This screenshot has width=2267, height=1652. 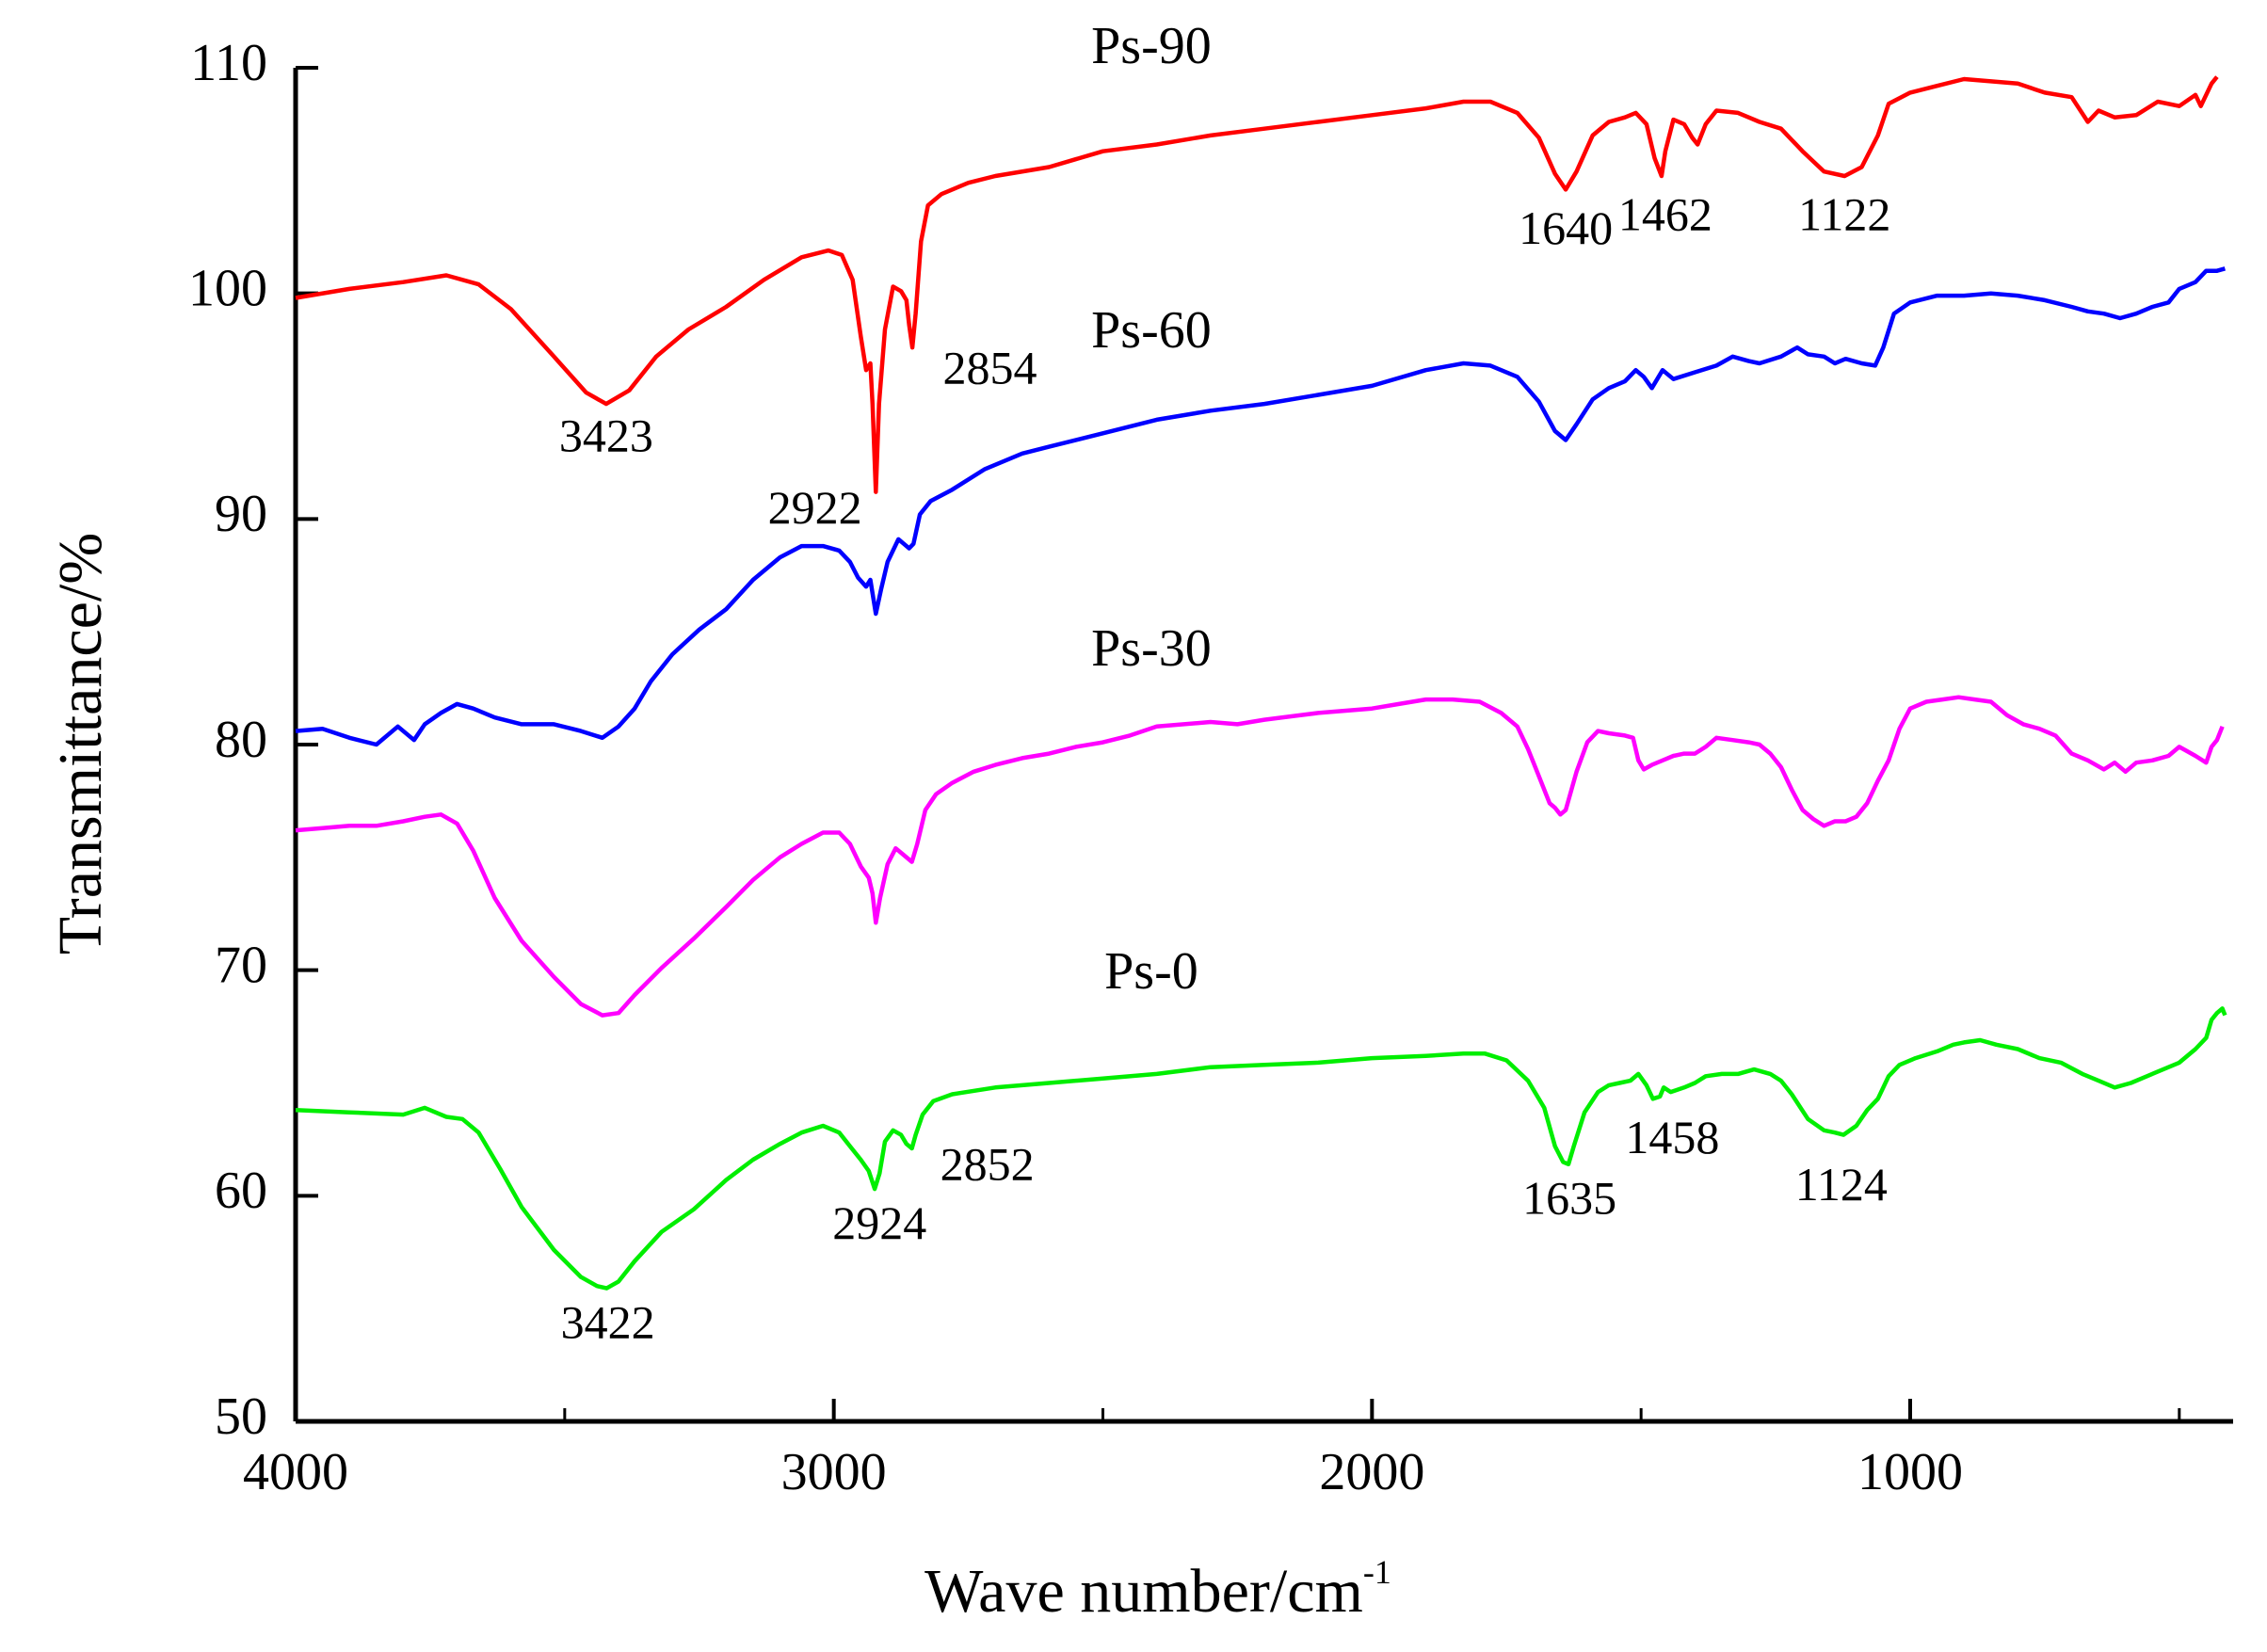 I want to click on series-label-ps-30: Ps-30, so click(x=1151, y=648).